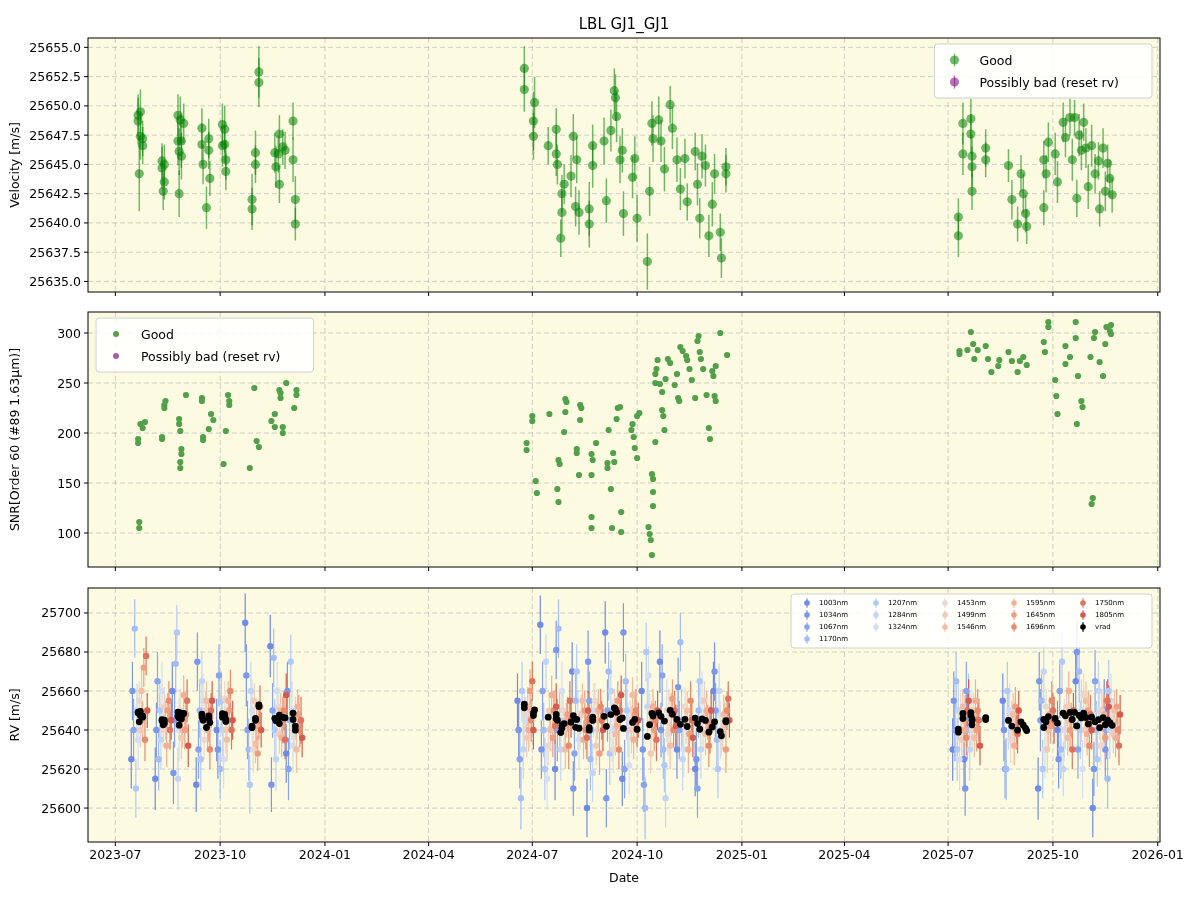 The image size is (1200, 900). I want to click on x-tick-label: 2024-04, so click(428, 854).